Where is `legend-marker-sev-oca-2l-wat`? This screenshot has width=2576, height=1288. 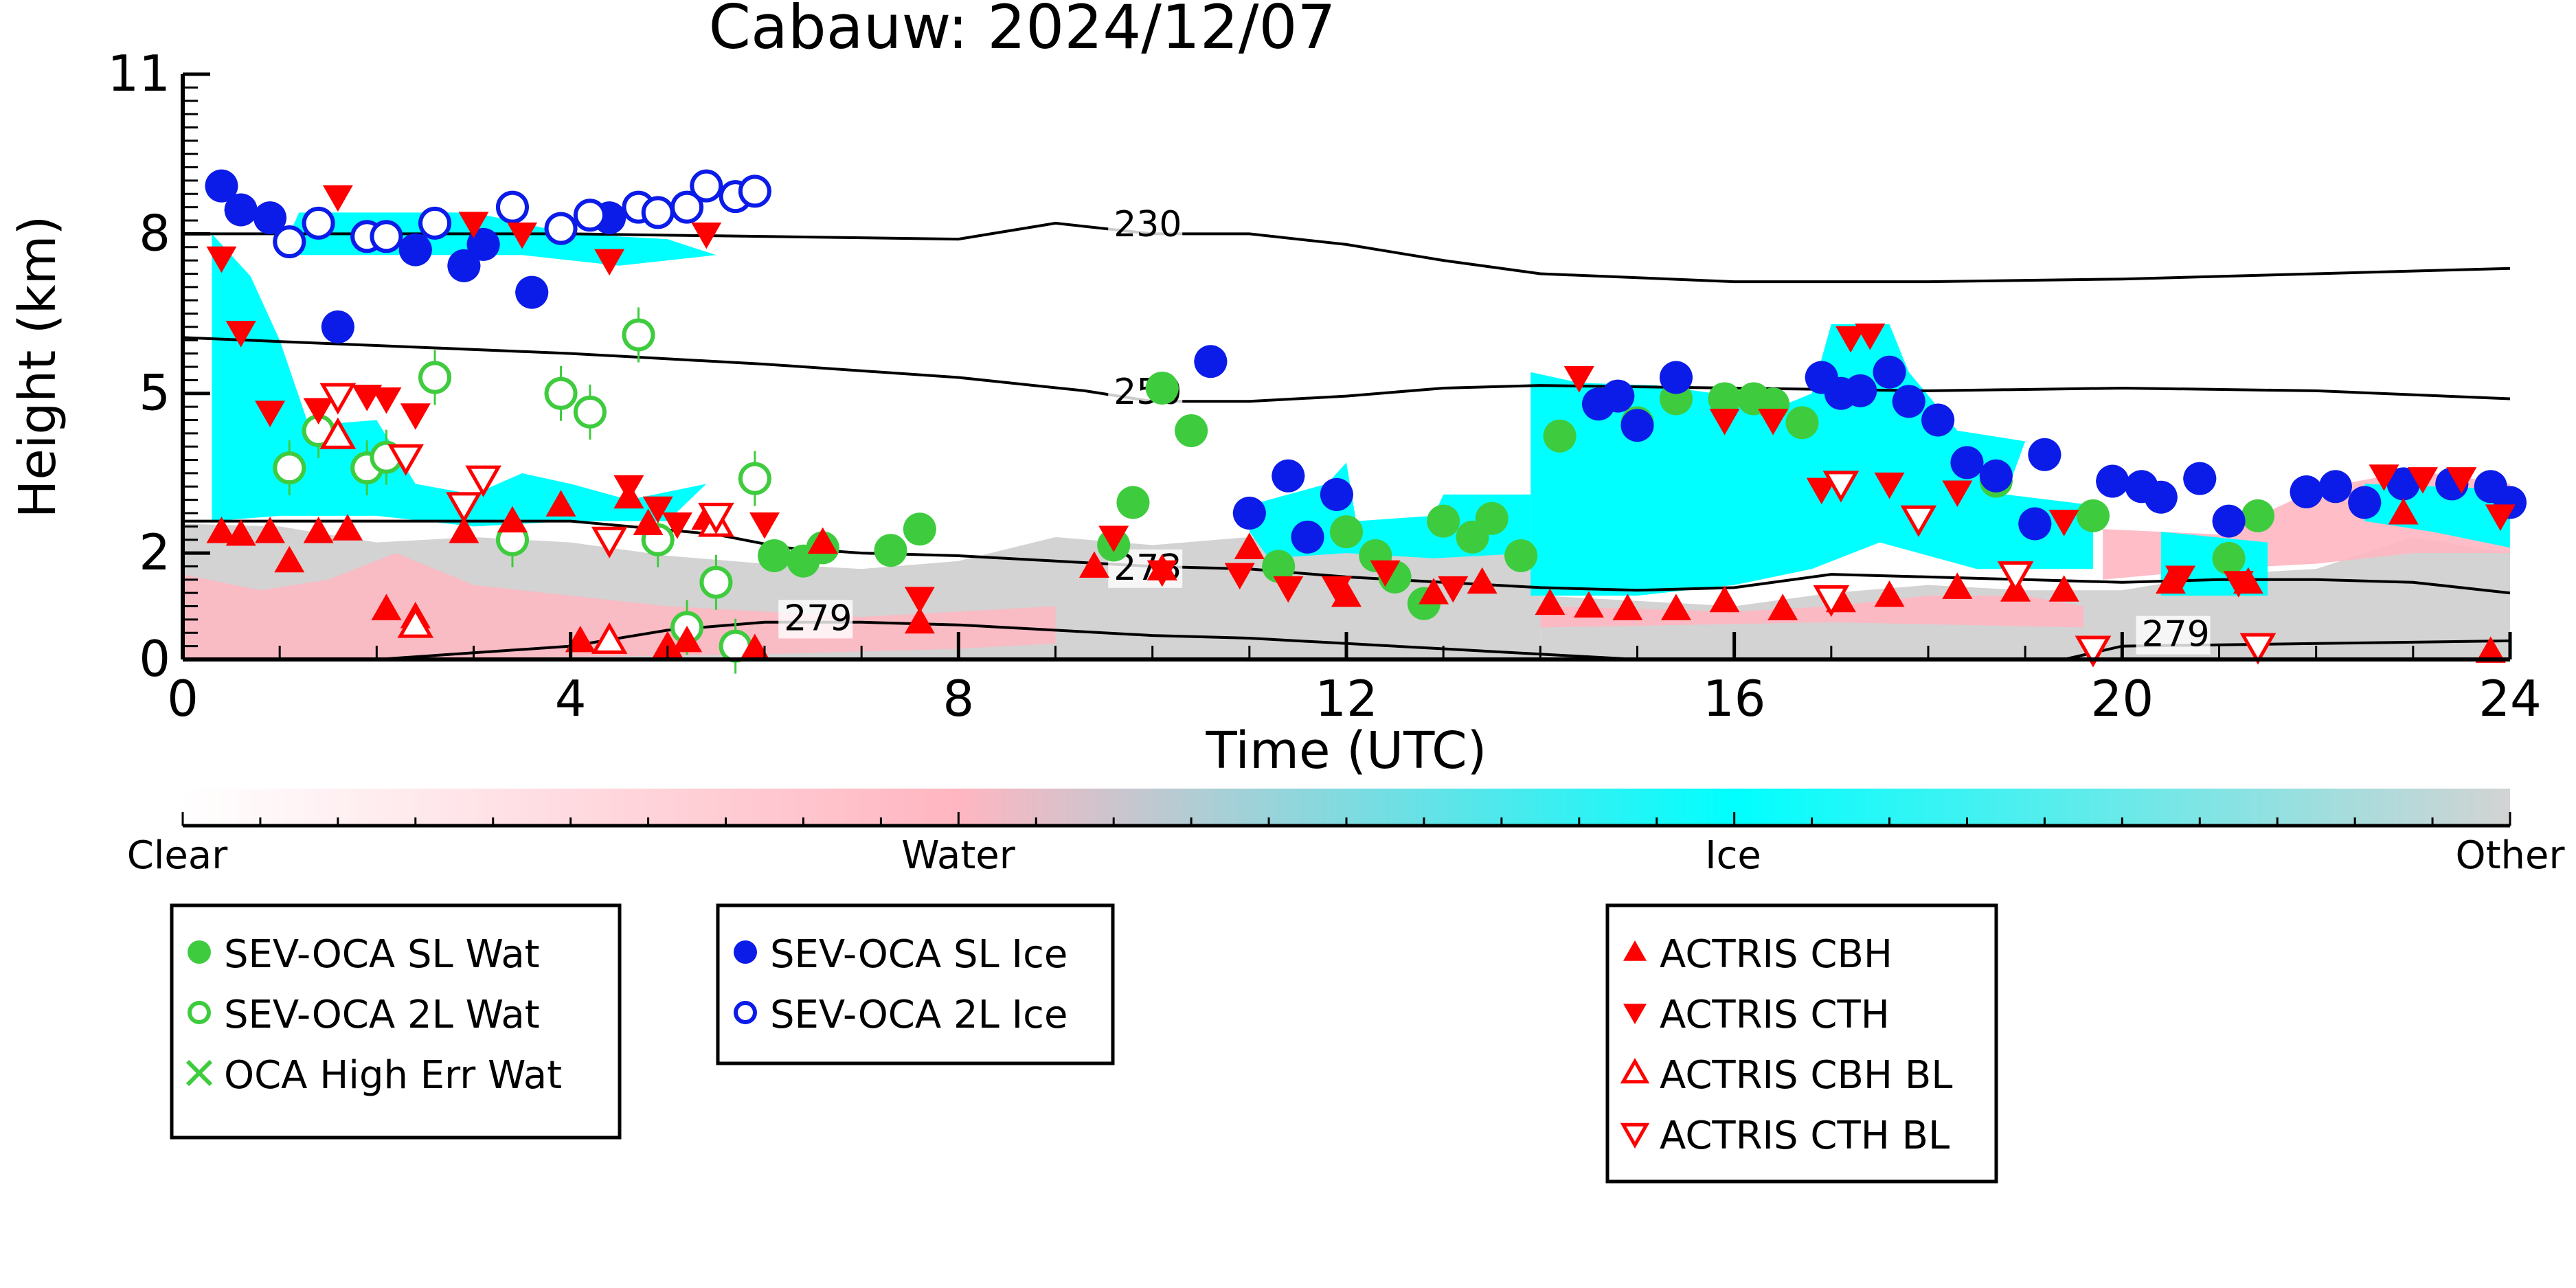
legend-marker-sev-oca-2l-wat is located at coordinates (199, 1012).